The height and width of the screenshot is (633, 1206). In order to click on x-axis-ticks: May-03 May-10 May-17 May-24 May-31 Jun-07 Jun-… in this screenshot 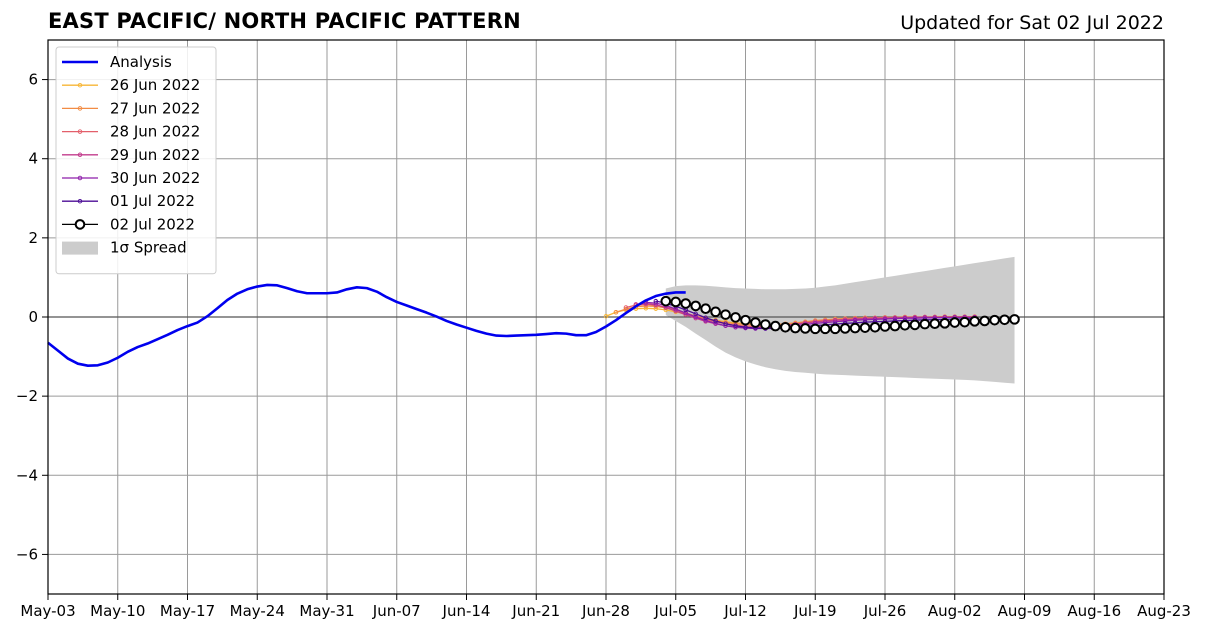, I will do `click(605, 607)`.